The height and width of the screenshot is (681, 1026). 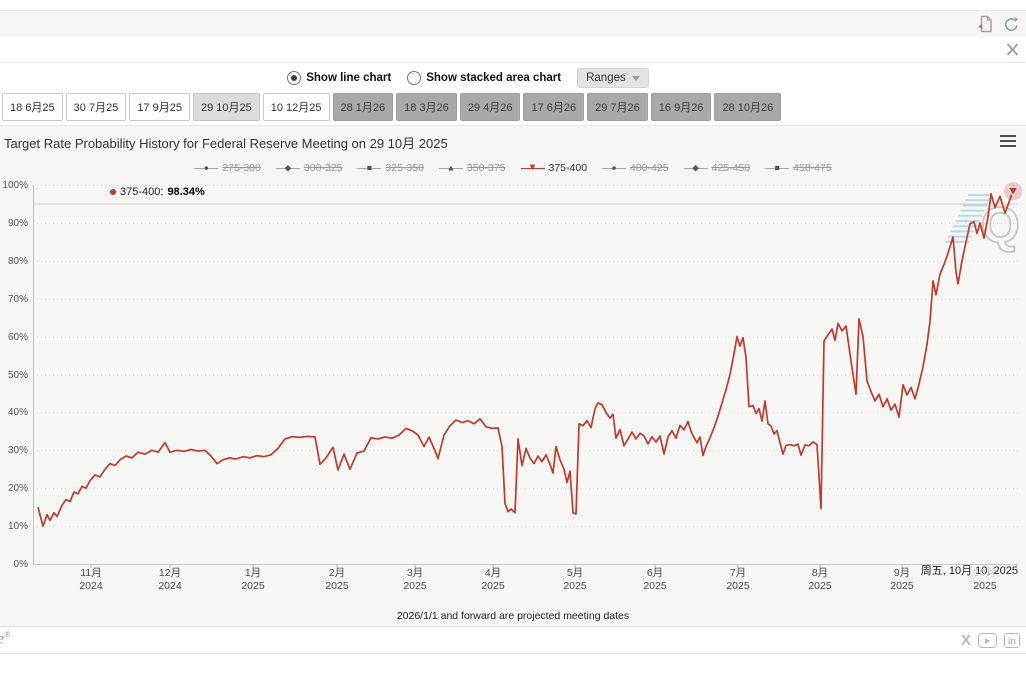 What do you see at coordinates (415, 579) in the screenshot?
I see `x-axis-label-4: 3月 2025` at bounding box center [415, 579].